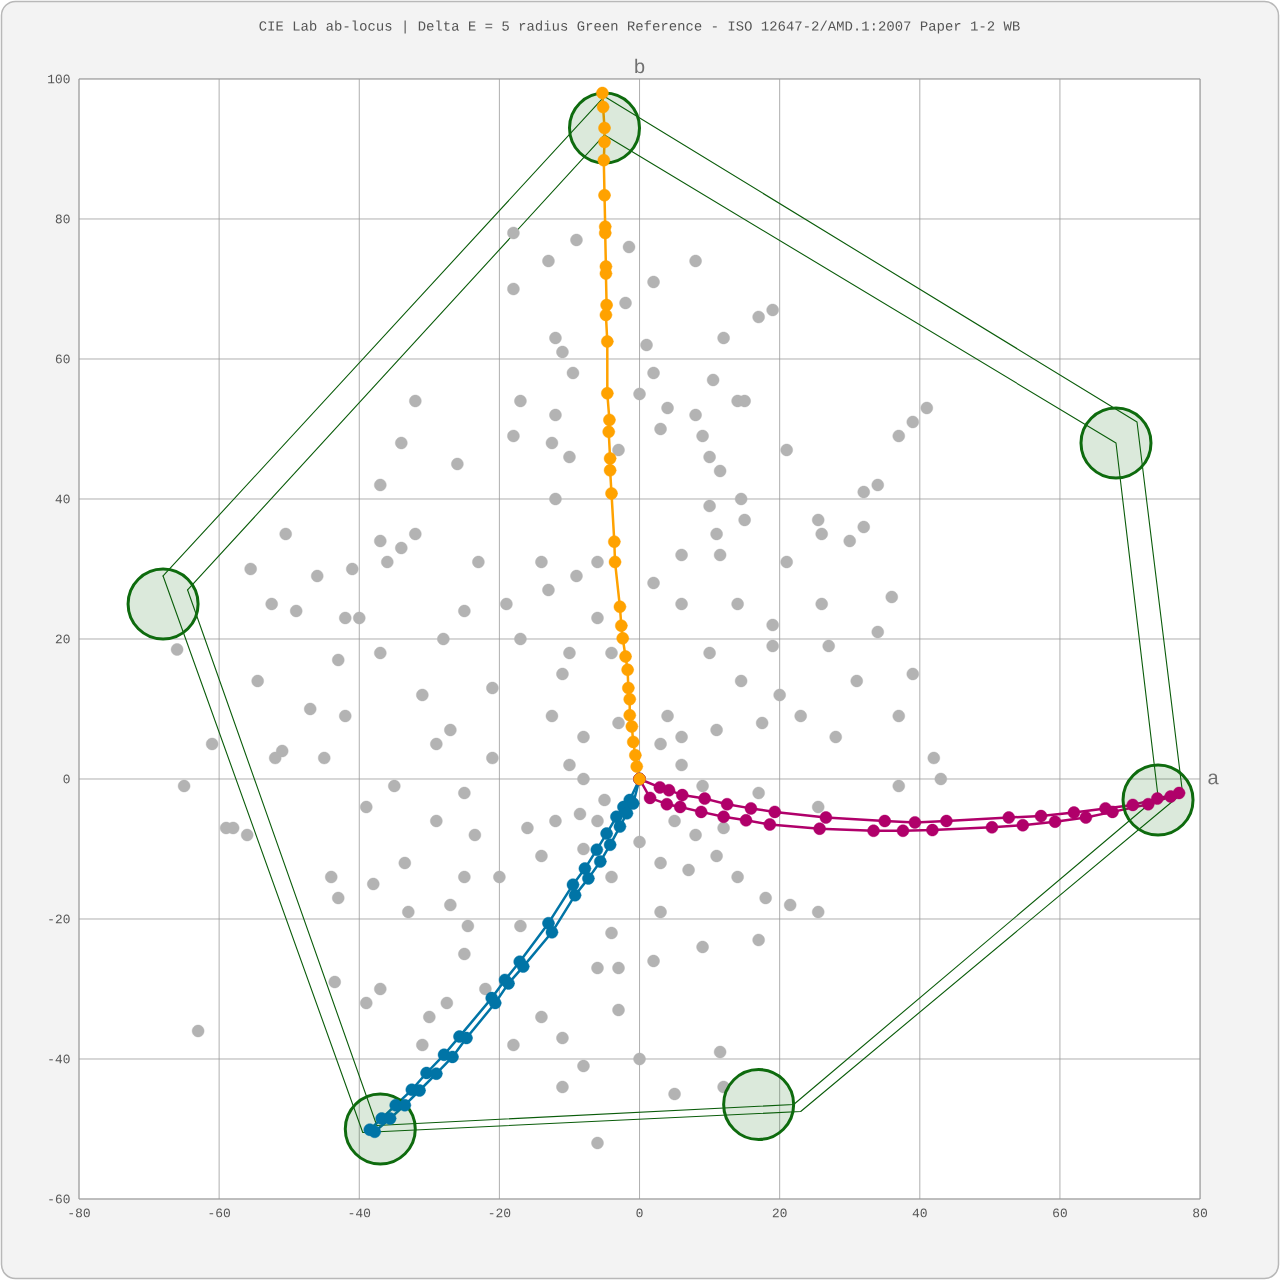 The image size is (1280, 1280). What do you see at coordinates (62, 219) in the screenshot?
I see `y-tick-label: 80` at bounding box center [62, 219].